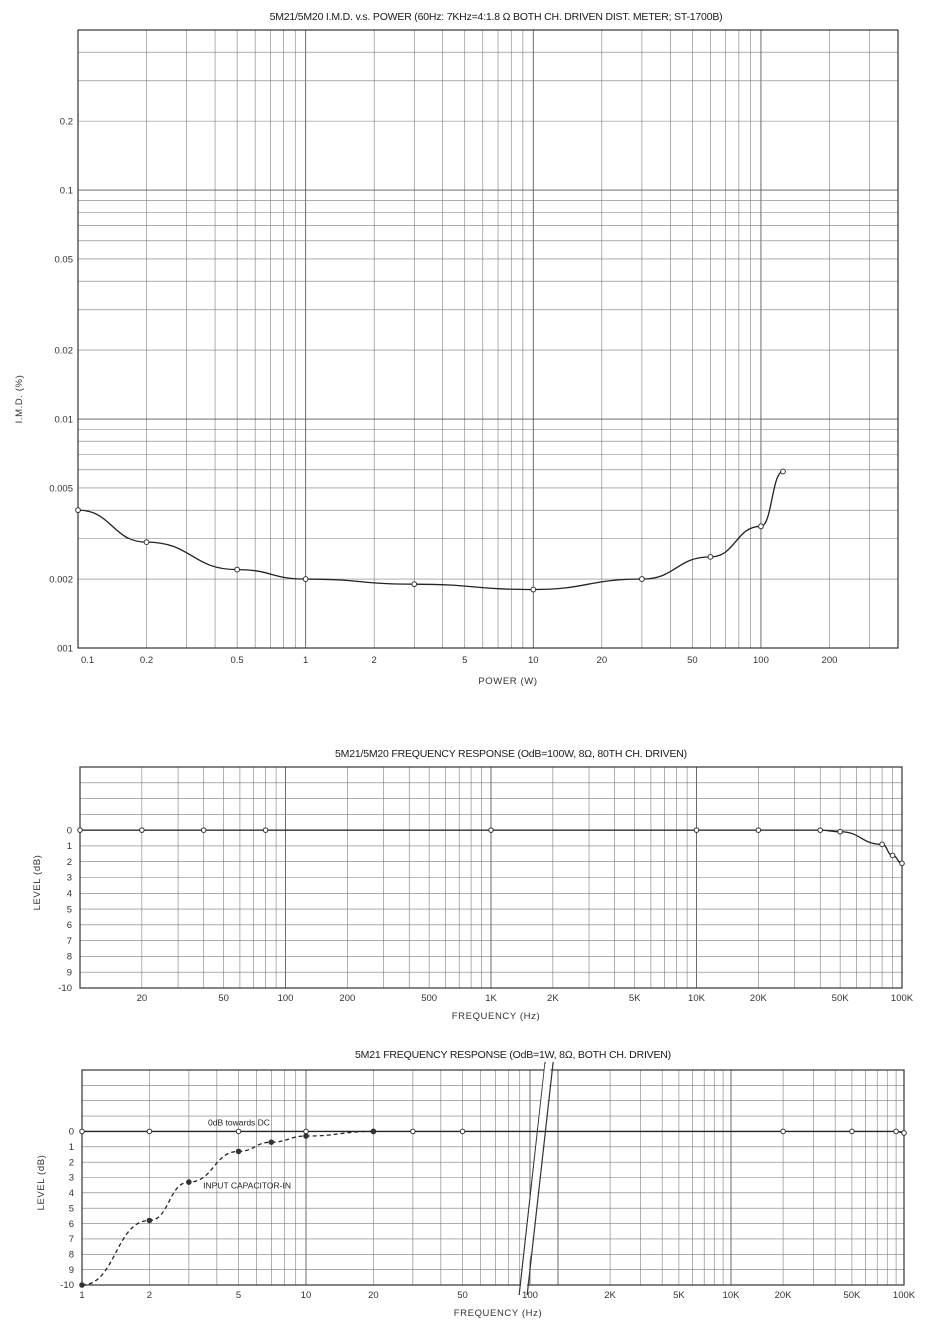  I want to click on imd-x-tick-label: 0.2, so click(146, 660).